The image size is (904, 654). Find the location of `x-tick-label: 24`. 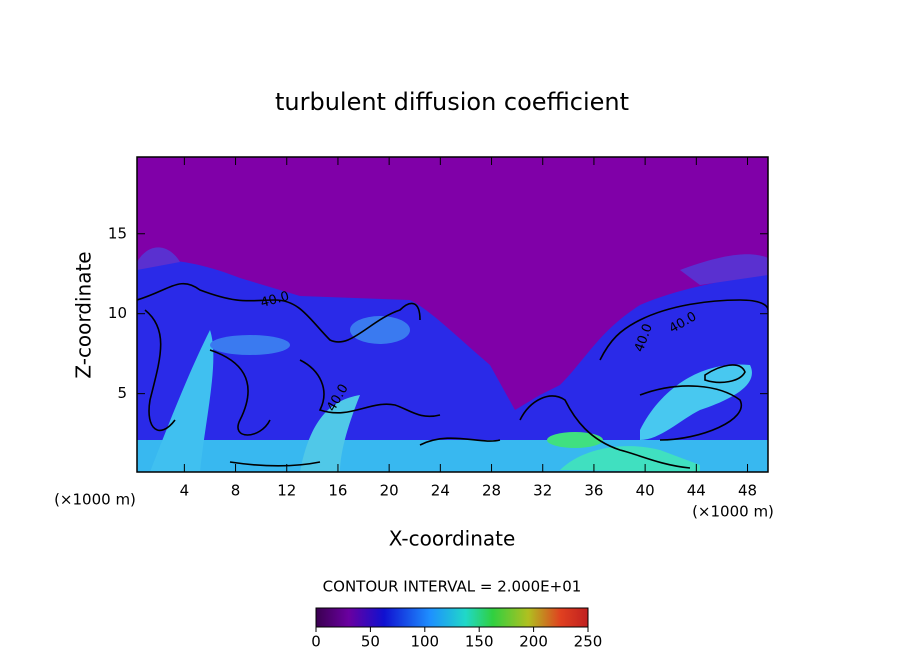

x-tick-label: 24 is located at coordinates (440, 491).